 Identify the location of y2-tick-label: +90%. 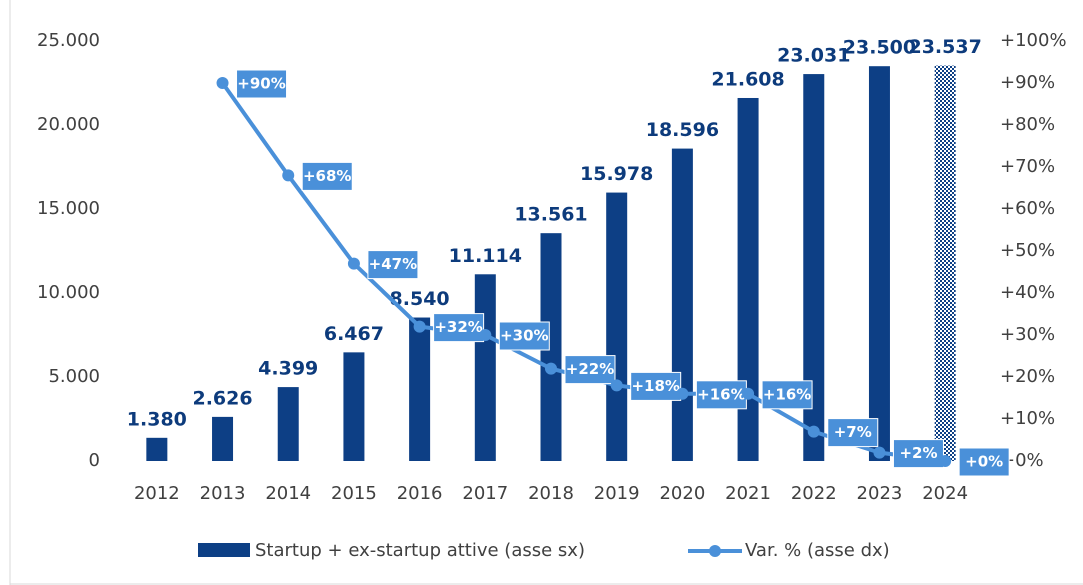
(1027, 82).